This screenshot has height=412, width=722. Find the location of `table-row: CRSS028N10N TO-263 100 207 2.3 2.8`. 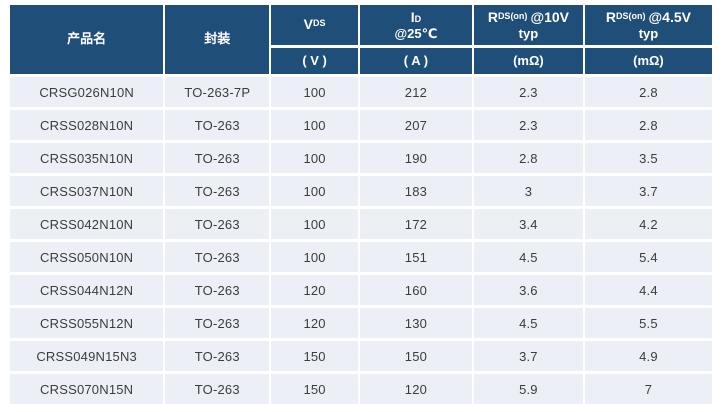

table-row: CRSS028N10N TO-263 100 207 2.3 2.8 is located at coordinates (361, 125).